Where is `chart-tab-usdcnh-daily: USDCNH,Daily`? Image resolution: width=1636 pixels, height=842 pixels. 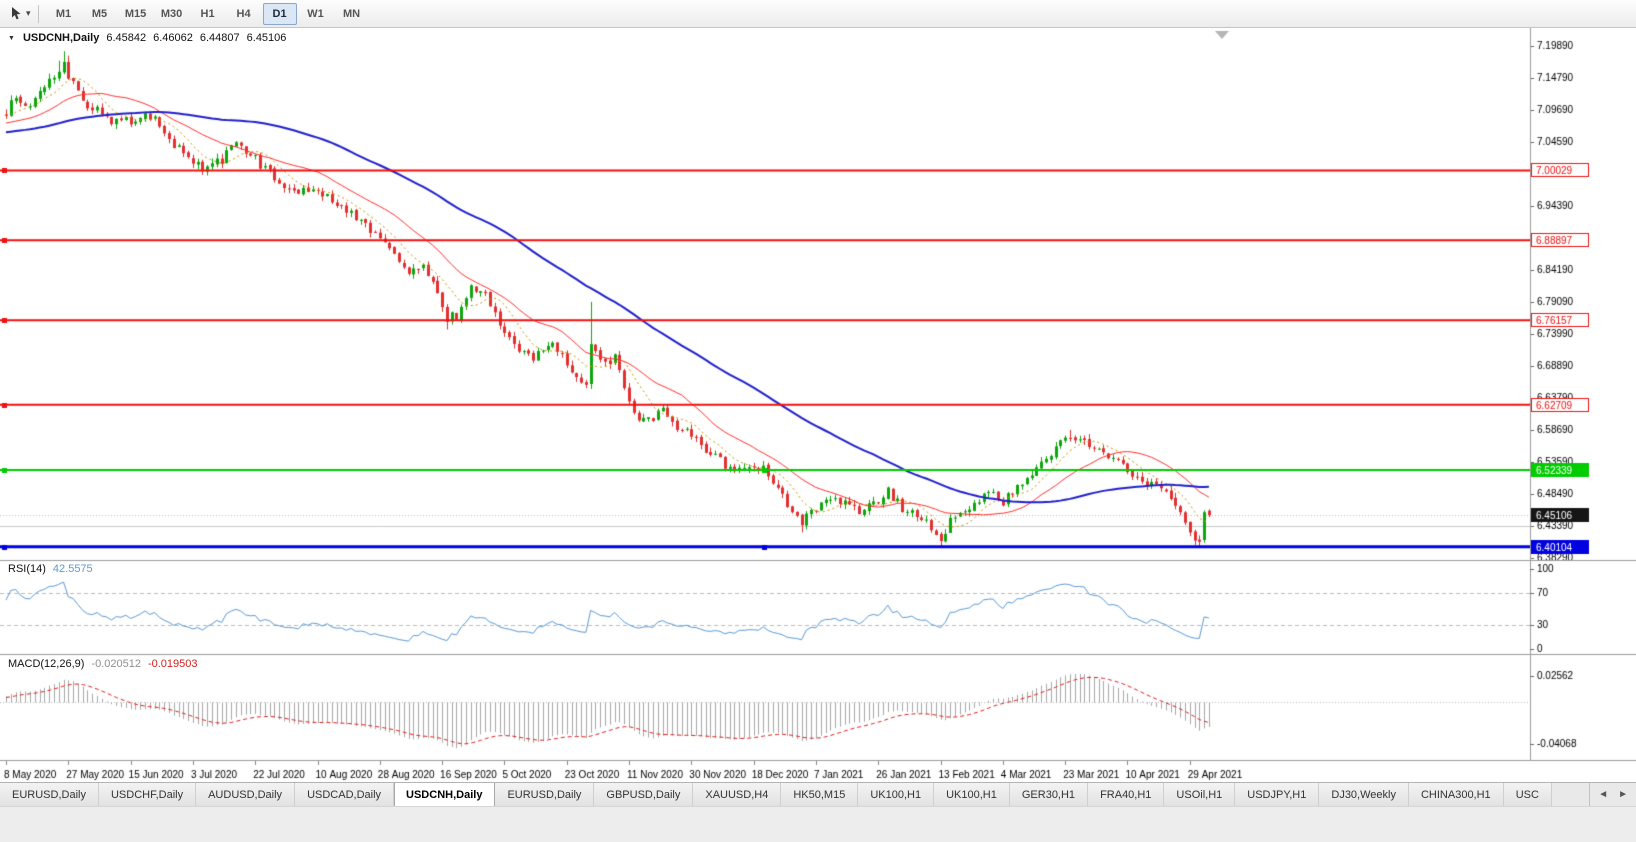
chart-tab-usdcnh-daily: USDCNH,Daily is located at coordinates (445, 794).